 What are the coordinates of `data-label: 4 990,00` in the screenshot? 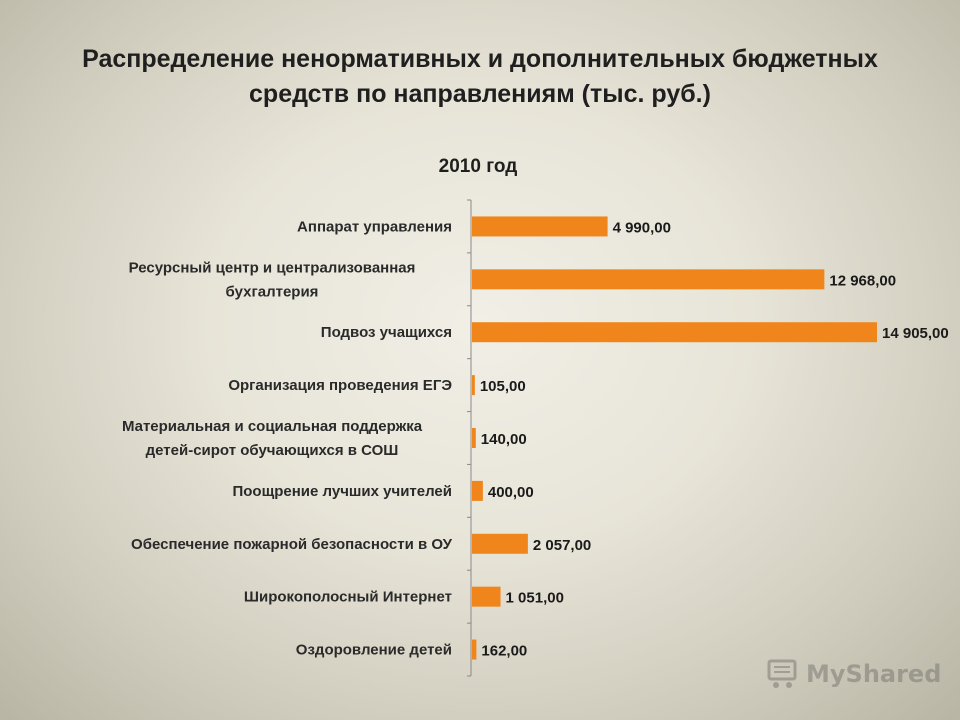 It's located at (642, 227).